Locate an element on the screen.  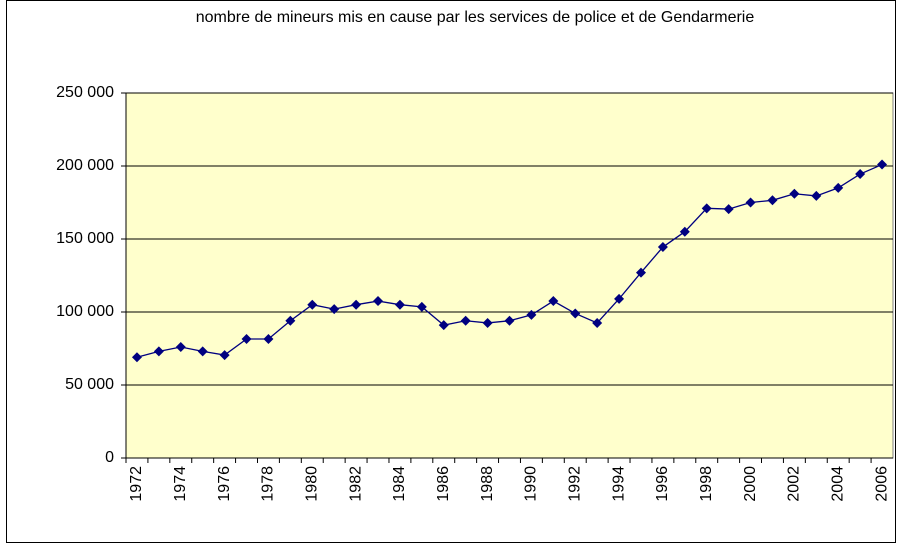
y-tick-label: 150 000 is located at coordinates (85, 238).